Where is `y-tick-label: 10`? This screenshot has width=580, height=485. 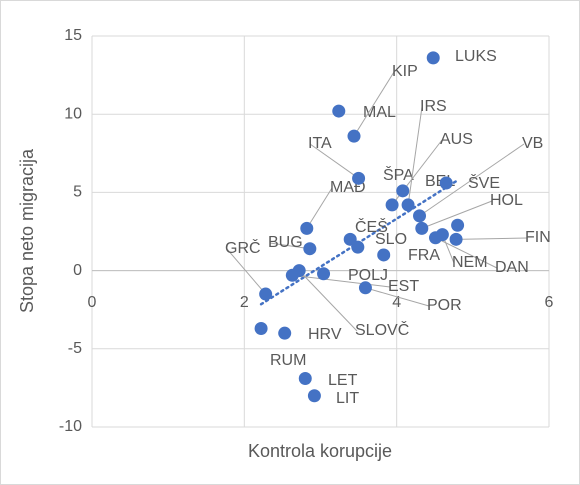
y-tick-label: 10 is located at coordinates (73, 113).